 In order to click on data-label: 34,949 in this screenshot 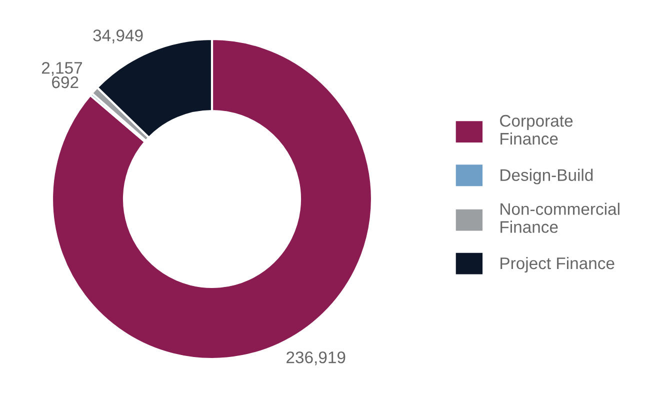, I will do `click(118, 37)`.